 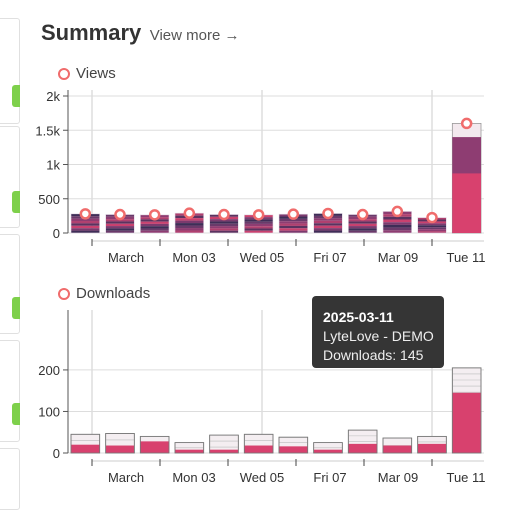 I want to click on summary-header: Summary View more →, so click(x=140, y=33).